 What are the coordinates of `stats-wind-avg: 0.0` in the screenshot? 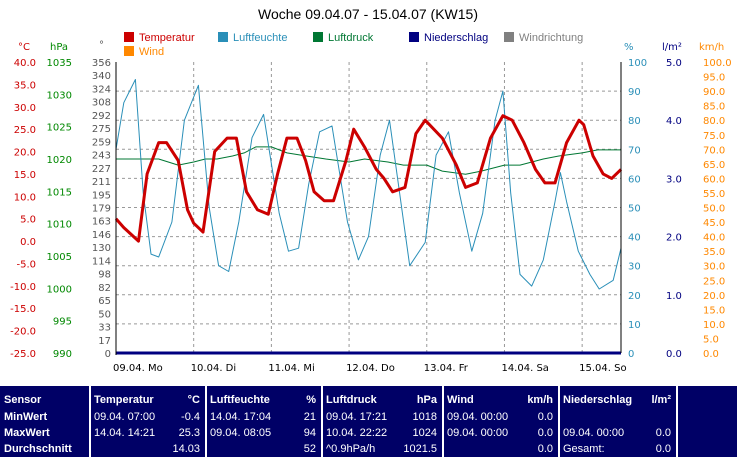 It's located at (545, 449).